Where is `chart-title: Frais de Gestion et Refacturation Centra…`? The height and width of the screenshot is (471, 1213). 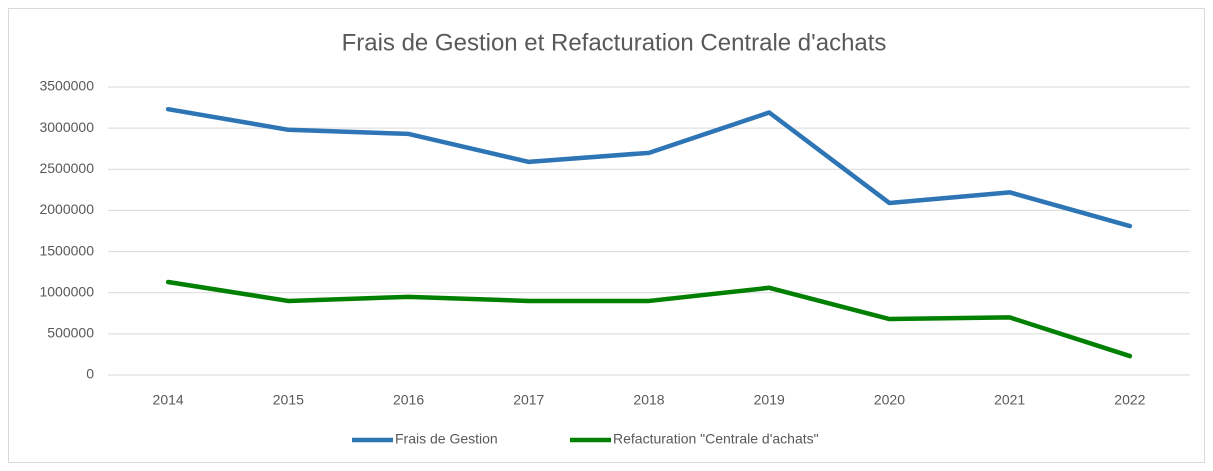
chart-title: Frais de Gestion et Refacturation Centra… is located at coordinates (614, 42).